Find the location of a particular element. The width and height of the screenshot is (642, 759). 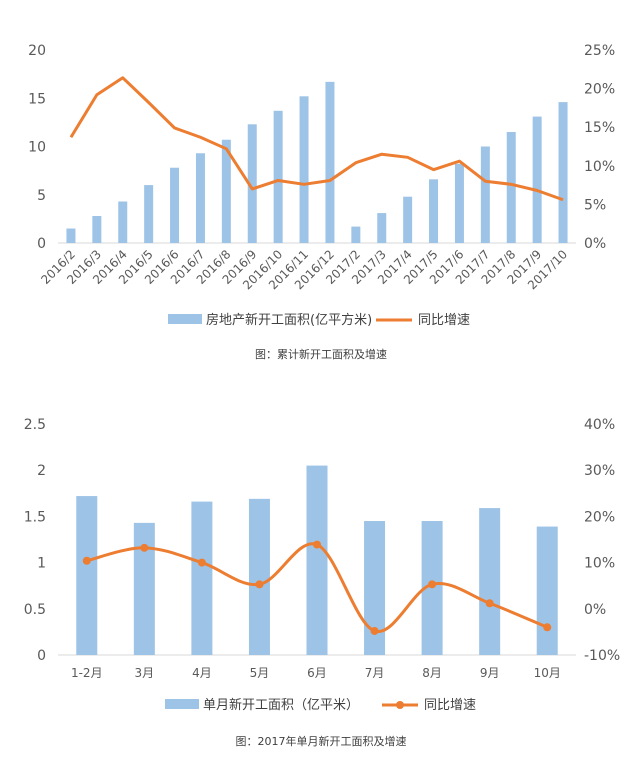

bar-2017/5 is located at coordinates (434, 211).